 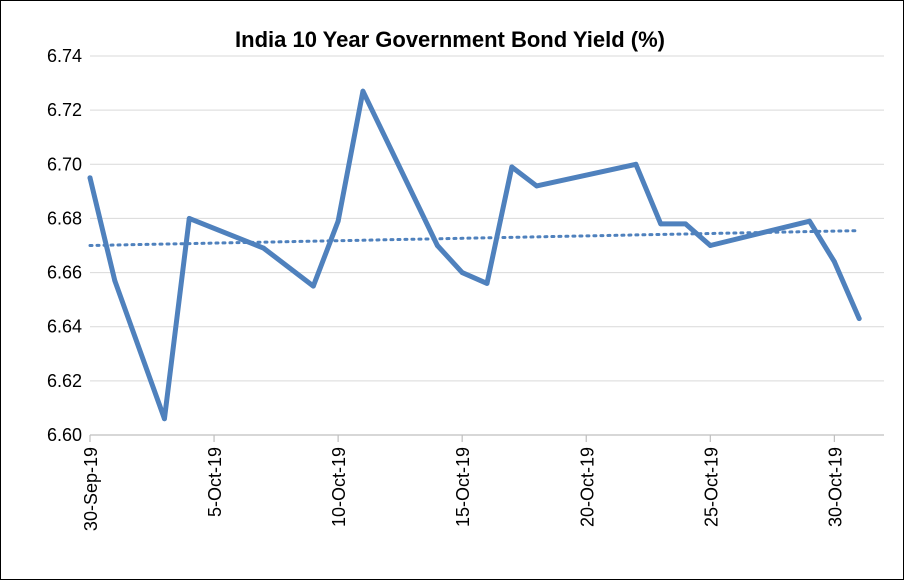 What do you see at coordinates (486, 438) in the screenshot?
I see `axes` at bounding box center [486, 438].